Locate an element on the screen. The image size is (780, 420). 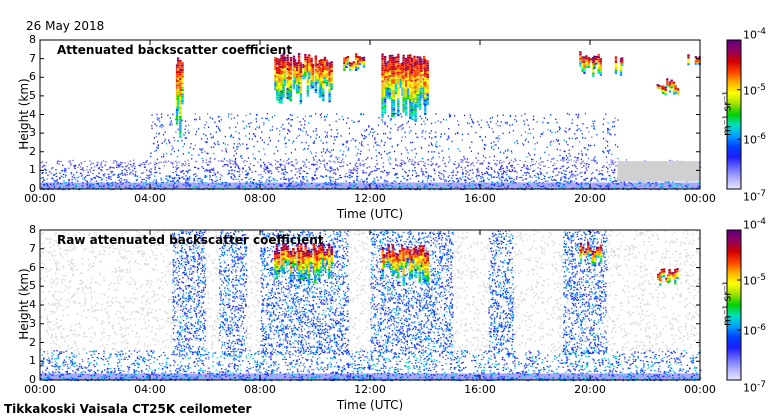
noise-pixel is located at coordinates (465, 346).